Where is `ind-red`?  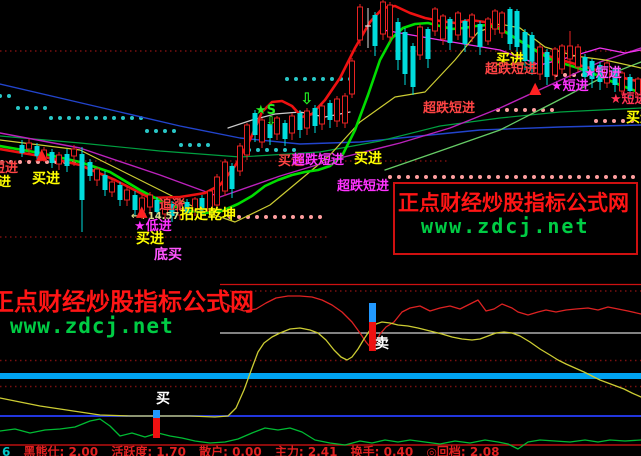
ind-red is located at coordinates (430, 322).